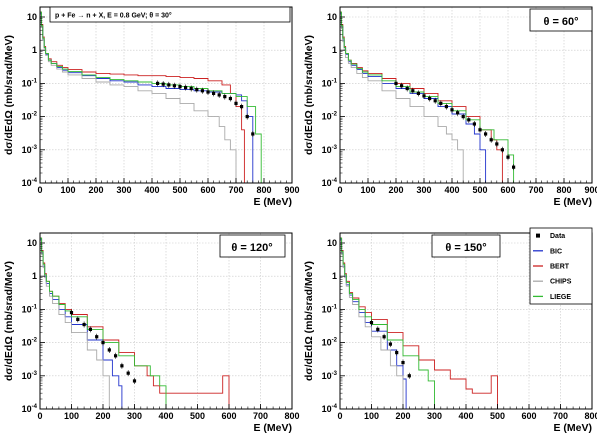 Image resolution: width=597 pixels, height=440 pixels. What do you see at coordinates (235, 190) in the screenshot?
I see `x-tick-label: 700` at bounding box center [235, 190].